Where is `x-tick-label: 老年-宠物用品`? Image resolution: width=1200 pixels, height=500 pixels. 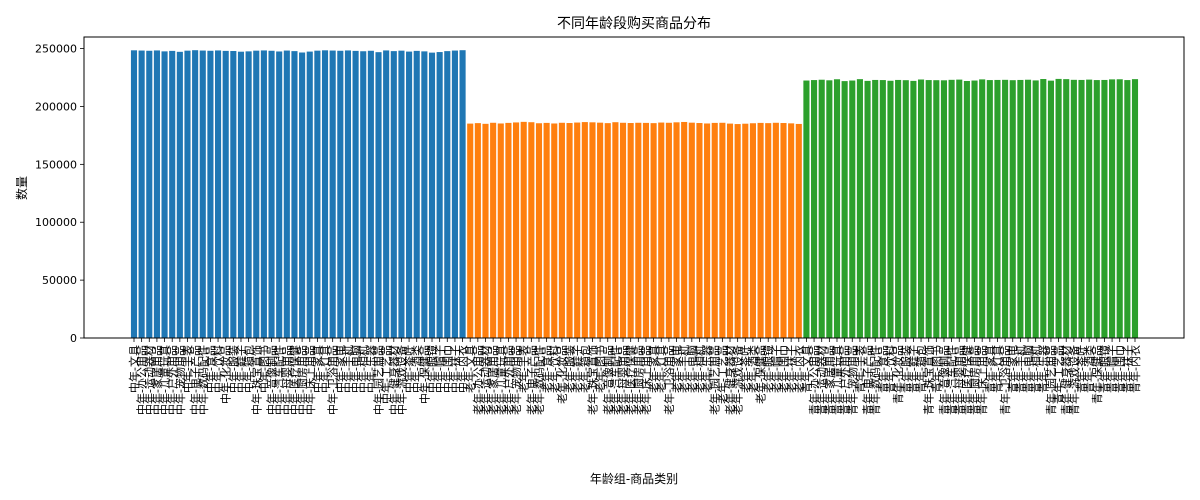 x-tick-label: 老年-宠物用品 is located at coordinates (516, 380).